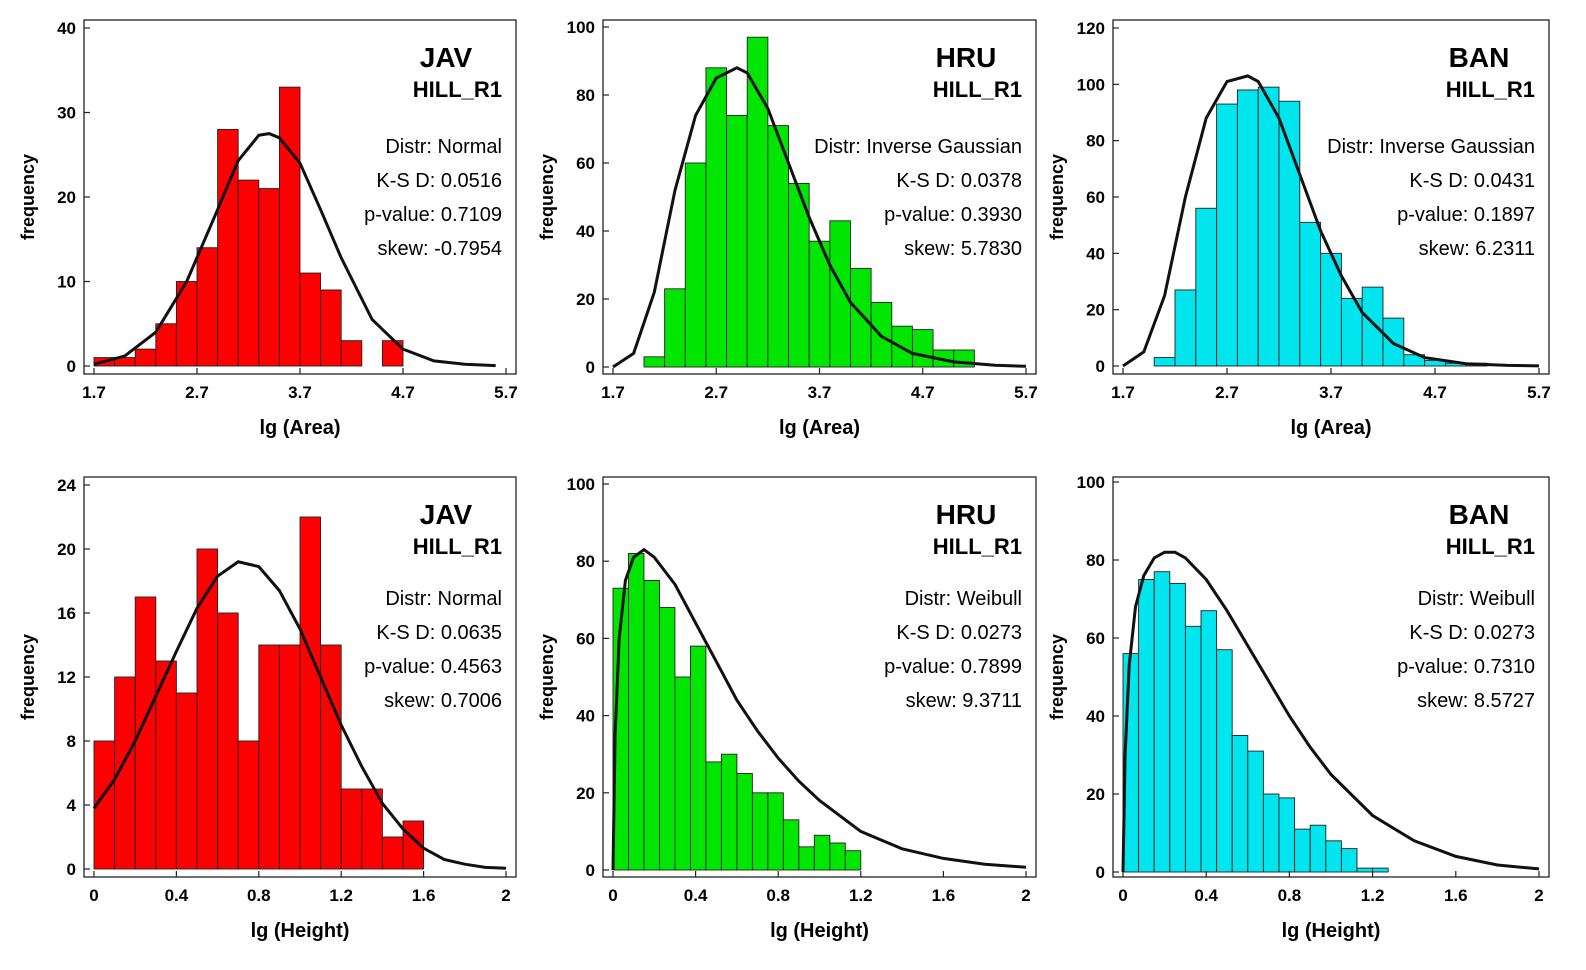 This screenshot has width=1586, height=970. Describe the element at coordinates (341, 895) in the screenshot. I see `x-tick-label: 1.2` at that location.